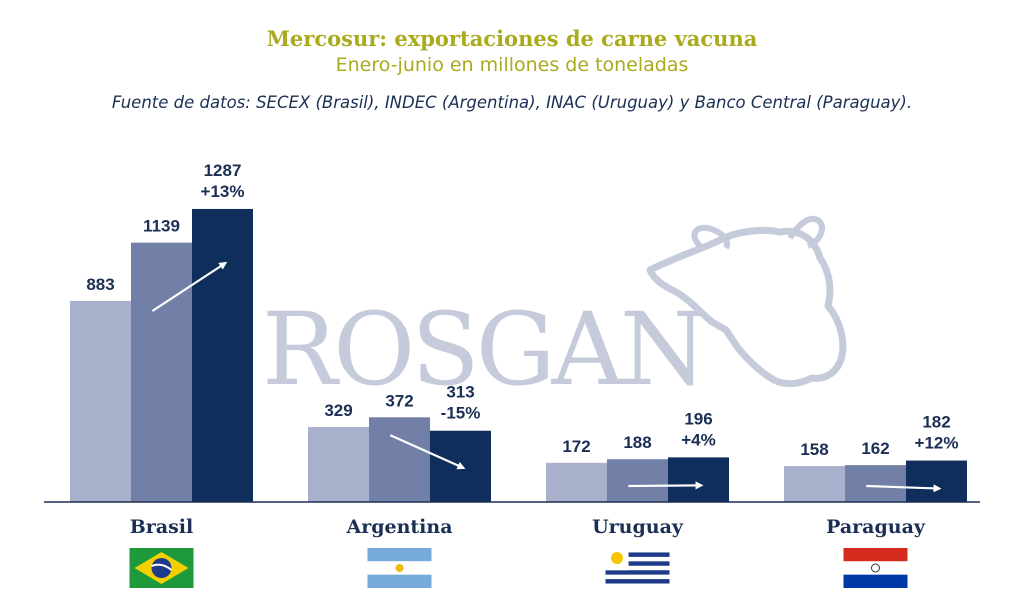 Image resolution: width=1024 pixels, height=601 pixels. What do you see at coordinates (710, 237) in the screenshot?
I see `cow-ear-logo` at bounding box center [710, 237].